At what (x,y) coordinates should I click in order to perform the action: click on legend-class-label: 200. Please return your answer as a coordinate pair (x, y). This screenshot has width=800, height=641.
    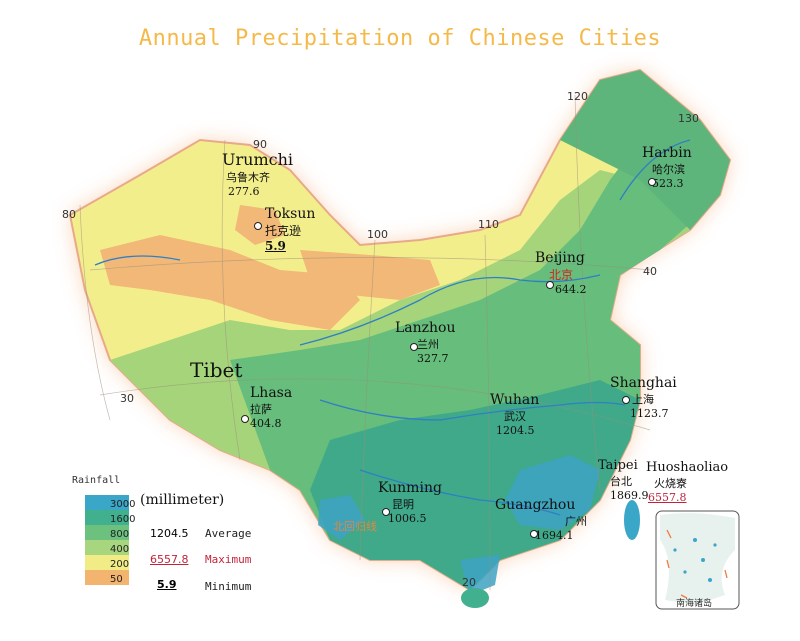
    Looking at the image, I should click on (120, 564).